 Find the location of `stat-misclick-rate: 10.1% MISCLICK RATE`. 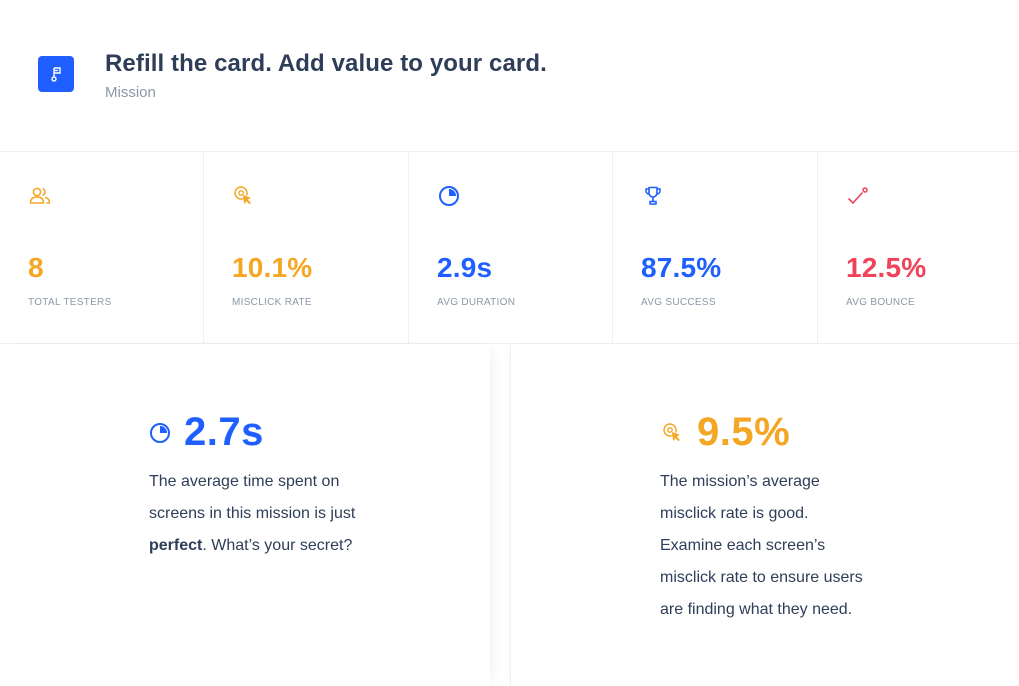

stat-misclick-rate: 10.1% MISCLICK RATE is located at coordinates (306, 247).